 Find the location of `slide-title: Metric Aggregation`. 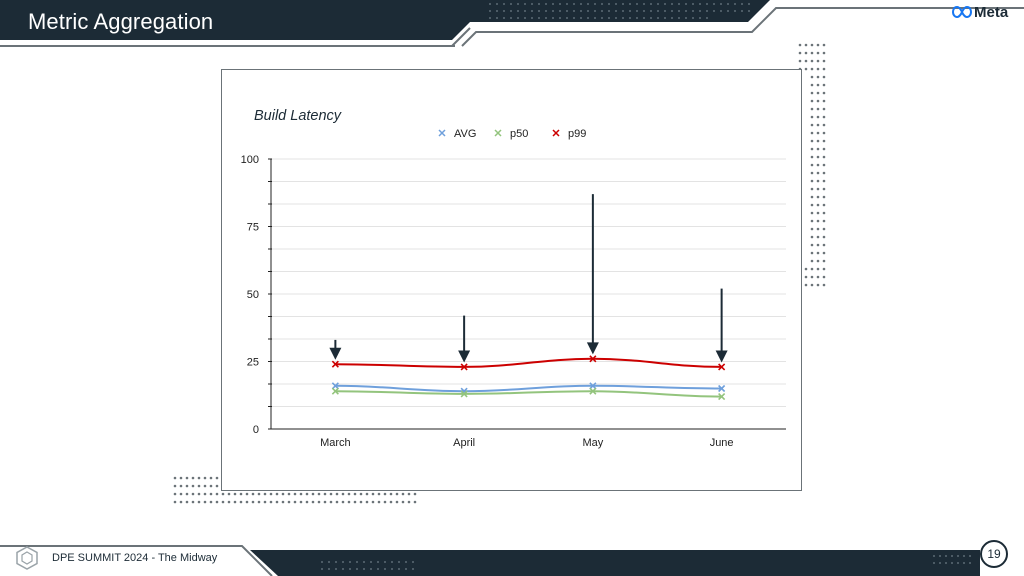

slide-title: Metric Aggregation is located at coordinates (121, 21).